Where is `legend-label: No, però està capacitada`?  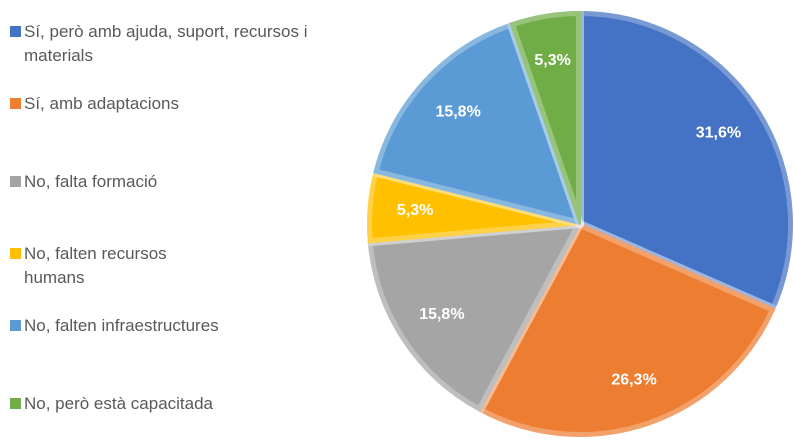 legend-label: No, però està capacitada is located at coordinates (119, 403).